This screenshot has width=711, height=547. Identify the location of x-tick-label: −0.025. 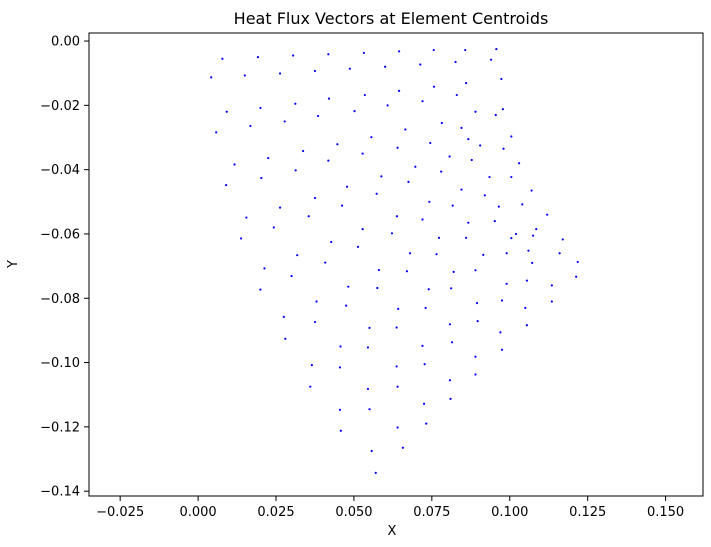
(120, 512).